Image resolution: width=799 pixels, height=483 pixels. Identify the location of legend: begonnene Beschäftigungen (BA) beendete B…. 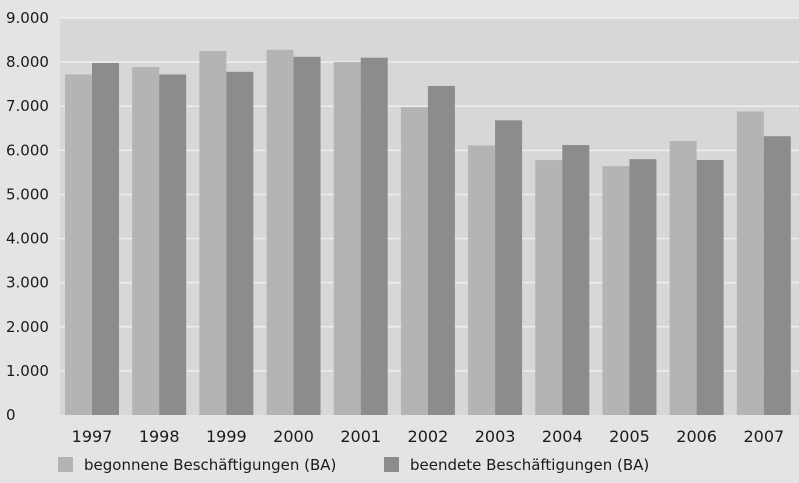
(353, 465).